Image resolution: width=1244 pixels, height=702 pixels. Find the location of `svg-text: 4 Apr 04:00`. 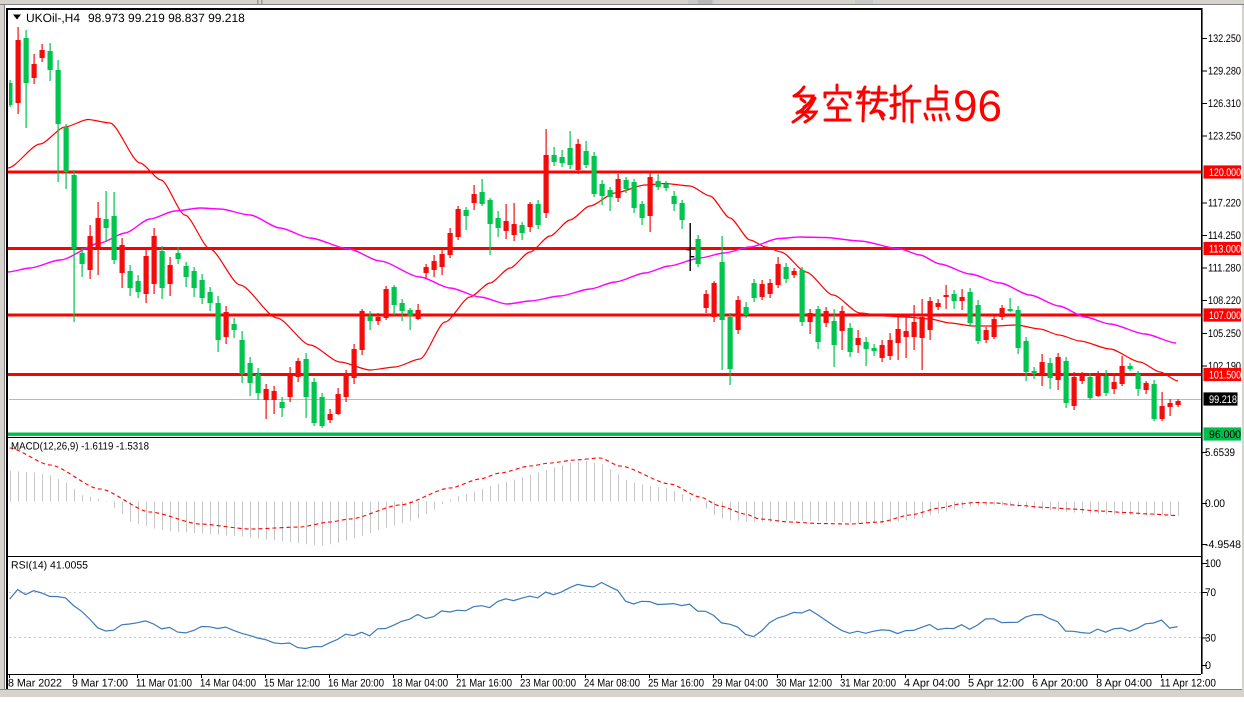

svg-text: 4 Apr 04:00 is located at coordinates (932, 684).